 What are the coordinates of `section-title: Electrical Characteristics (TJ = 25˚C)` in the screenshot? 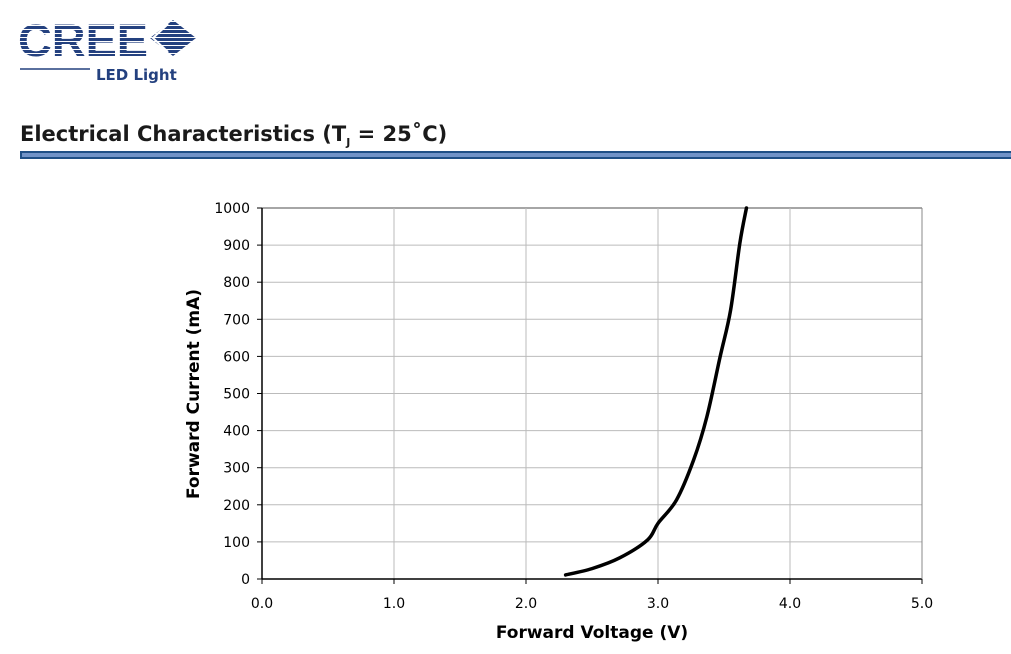 It's located at (234, 136).